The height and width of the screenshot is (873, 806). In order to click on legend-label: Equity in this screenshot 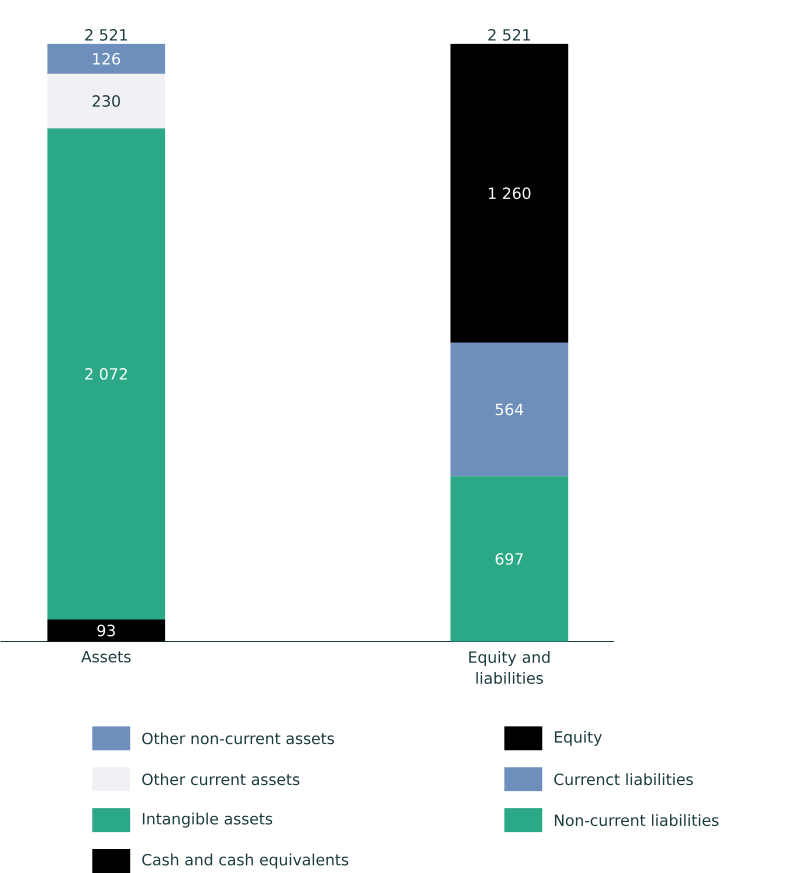, I will do `click(578, 738)`.